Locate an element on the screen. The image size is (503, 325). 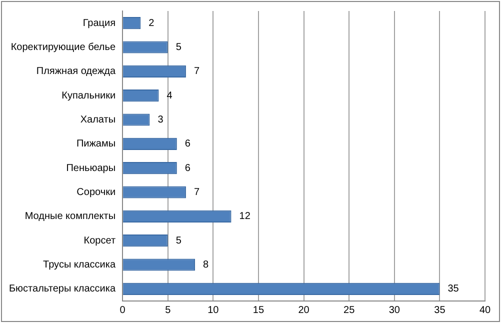
x-tick-label: 35 is located at coordinates (440, 310).